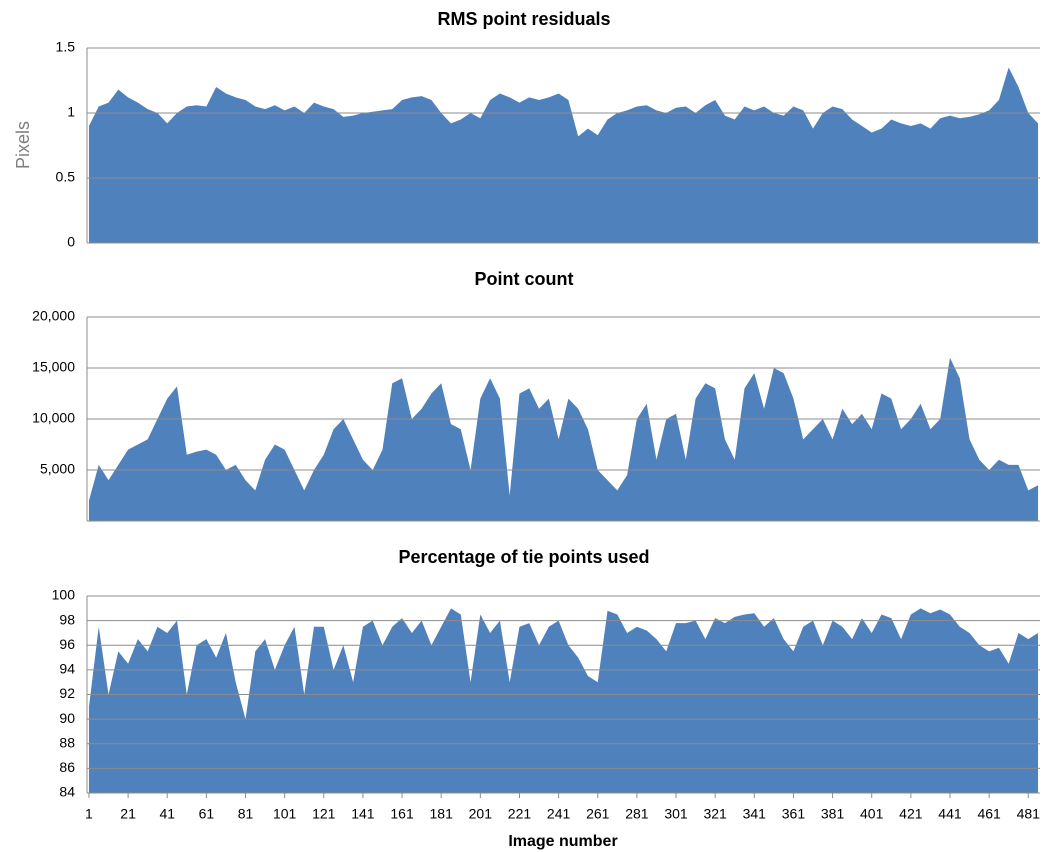 Image resolution: width=1048 pixels, height=852 pixels. I want to click on x-tick-label: 81, so click(246, 814).